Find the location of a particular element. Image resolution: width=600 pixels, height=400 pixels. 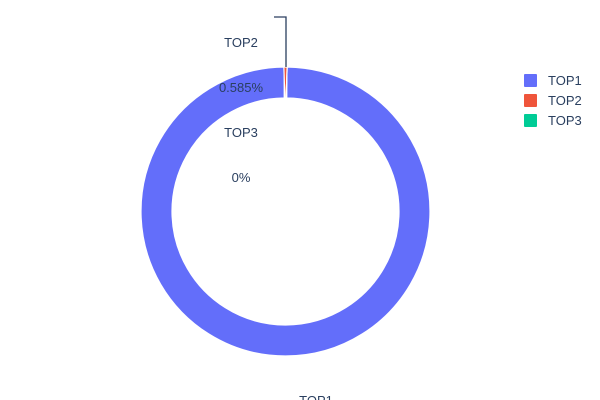

slice-label-top2-top3: TOP2 0.585% TOP3 0% is located at coordinates (241, 110).